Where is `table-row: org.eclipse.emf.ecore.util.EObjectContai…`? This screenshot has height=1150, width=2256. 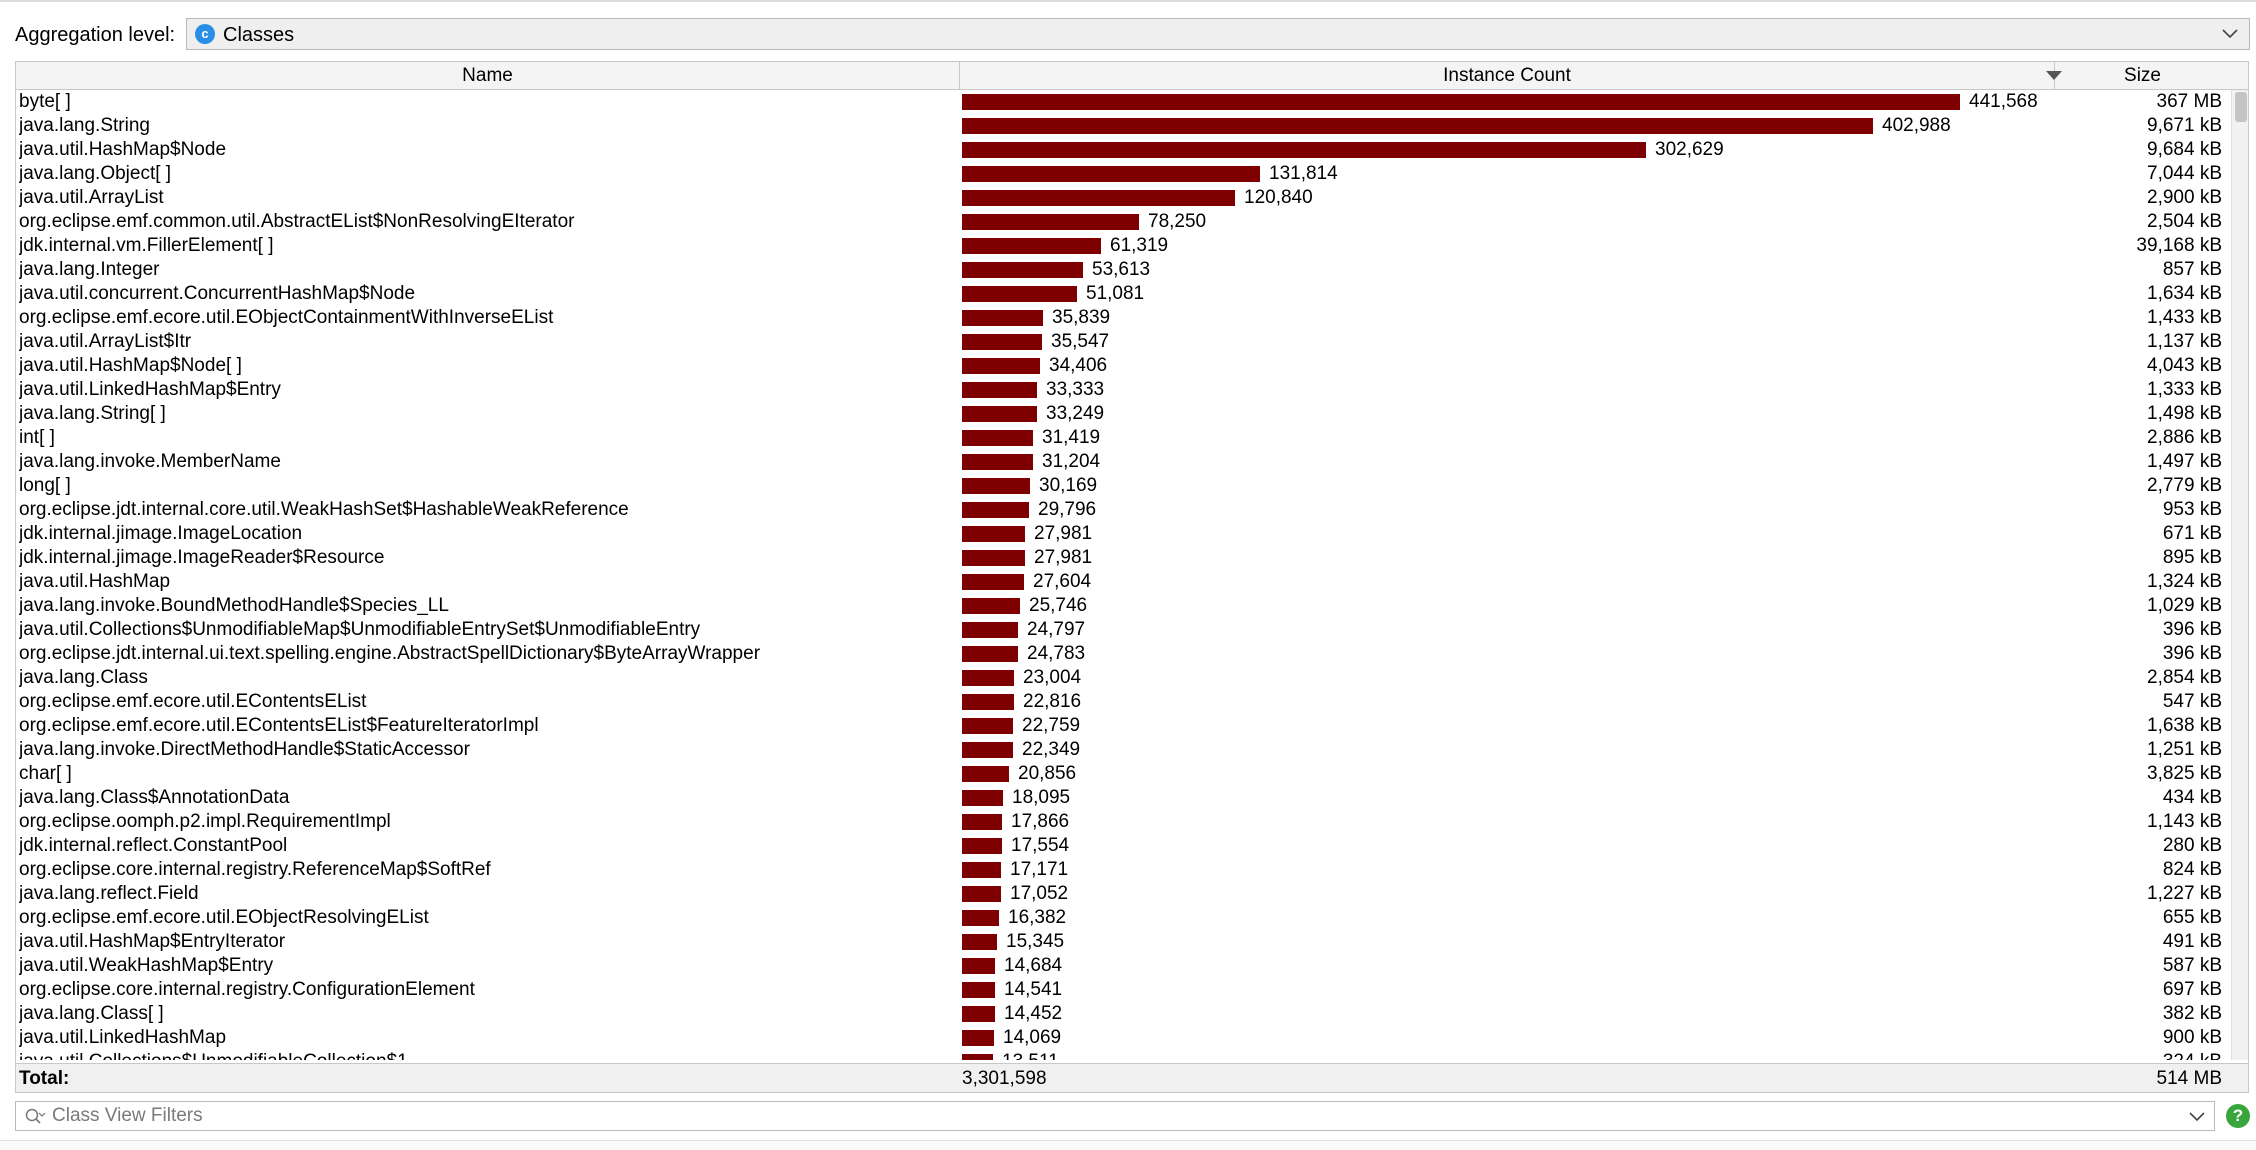
table-row: org.eclipse.emf.ecore.util.EObjectContai… is located at coordinates (1123, 318).